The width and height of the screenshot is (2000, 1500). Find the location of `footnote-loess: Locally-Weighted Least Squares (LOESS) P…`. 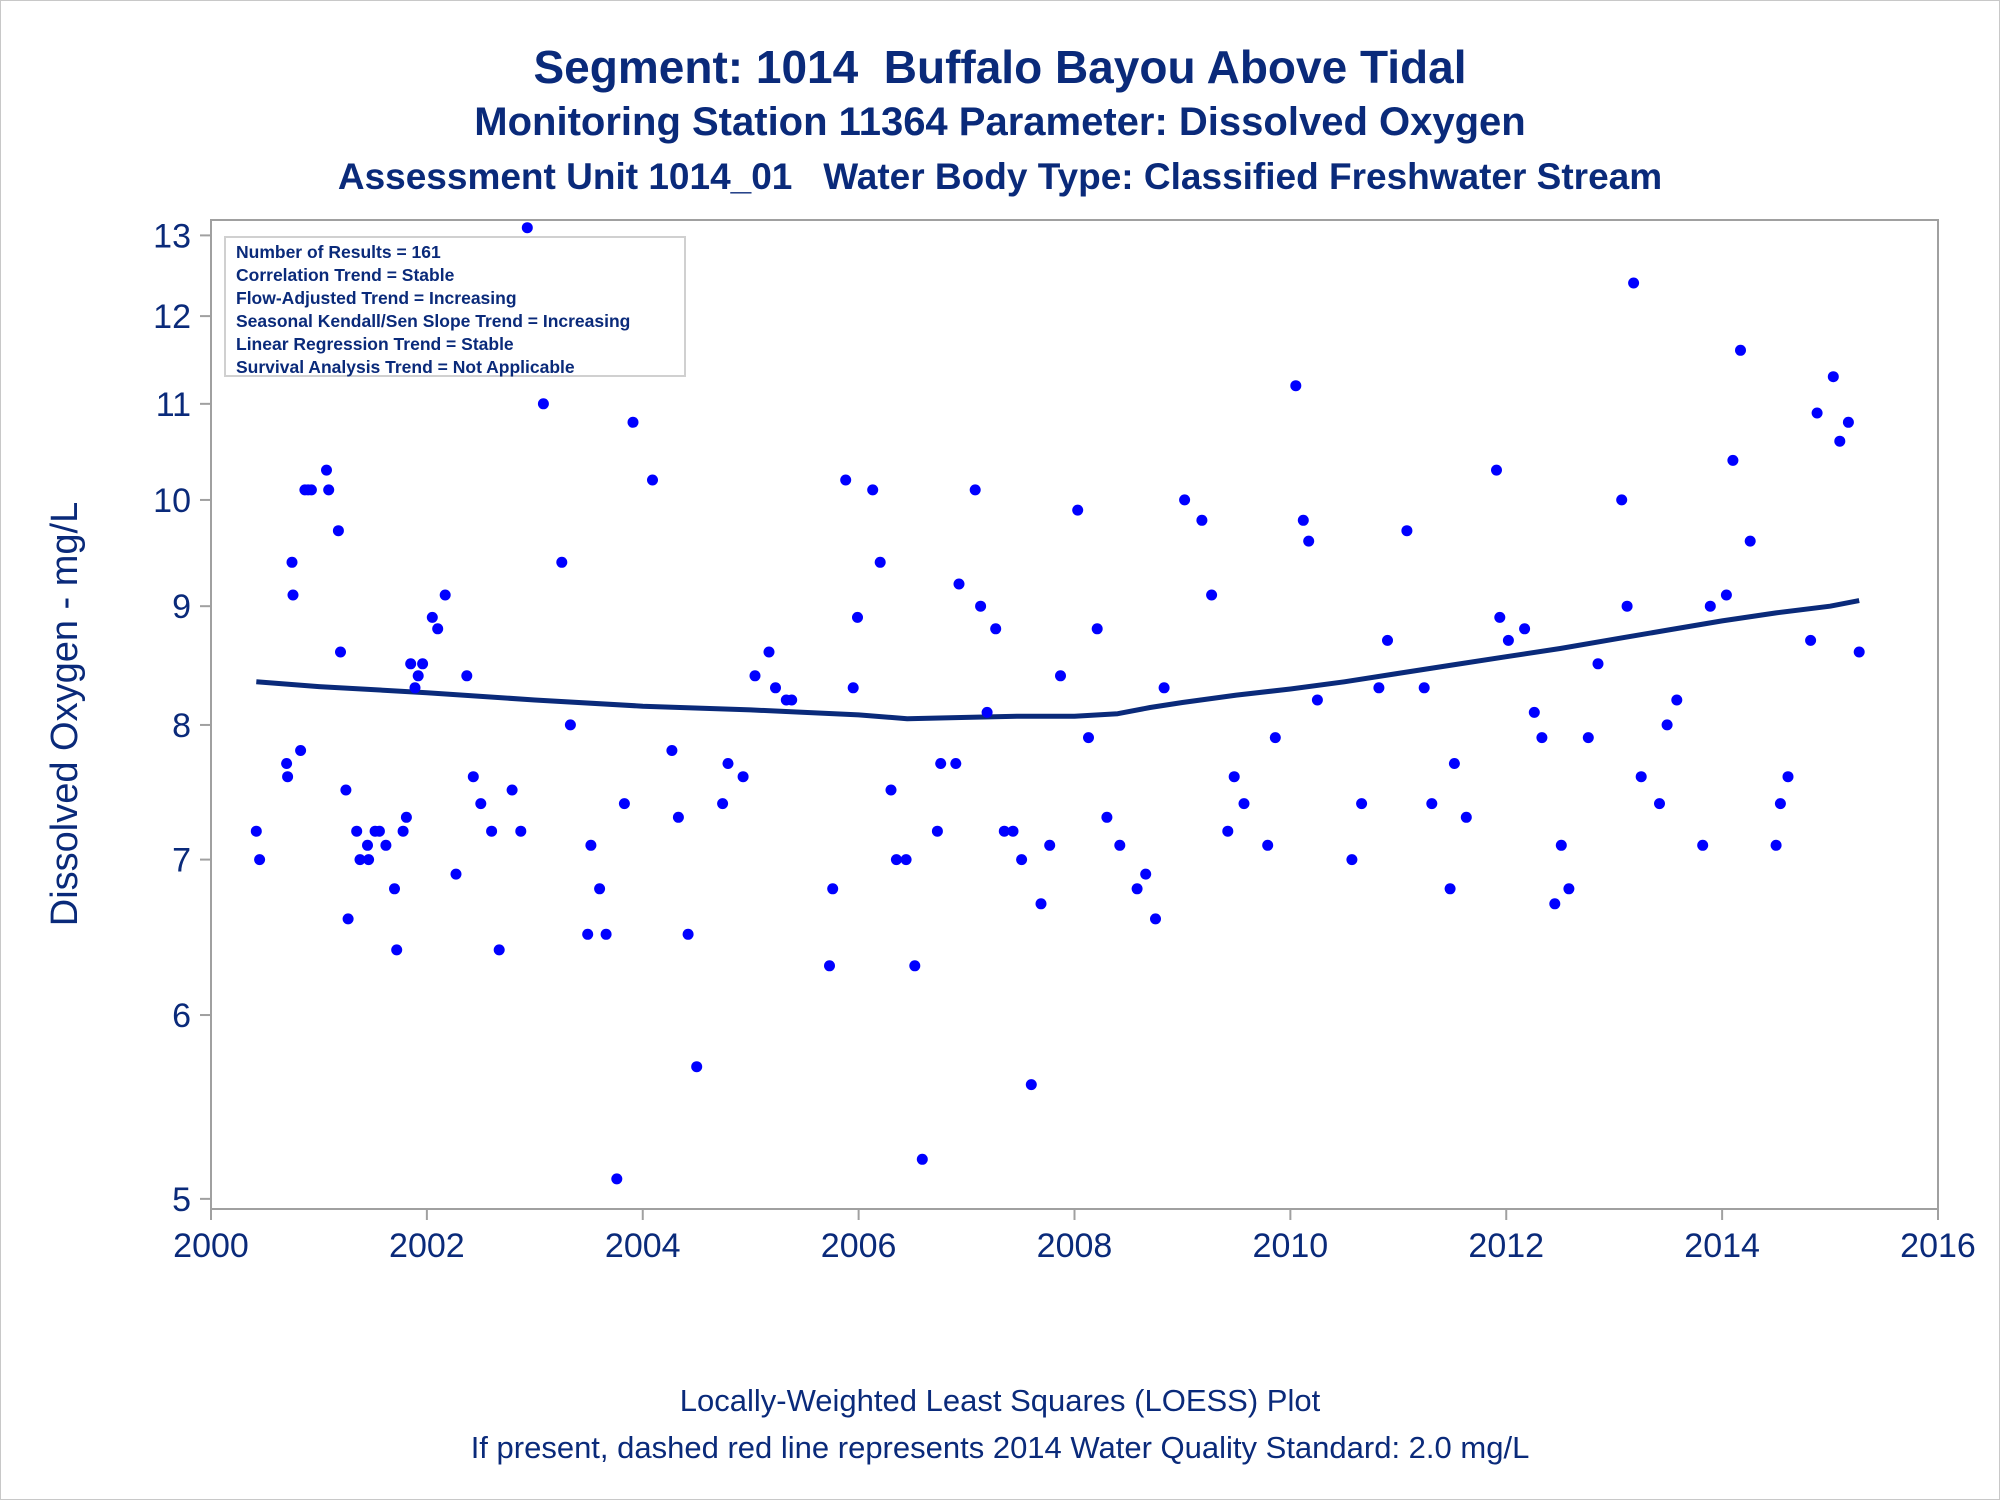

footnote-loess: Locally-Weighted Least Squares (LOESS) P… is located at coordinates (1000, 1400).